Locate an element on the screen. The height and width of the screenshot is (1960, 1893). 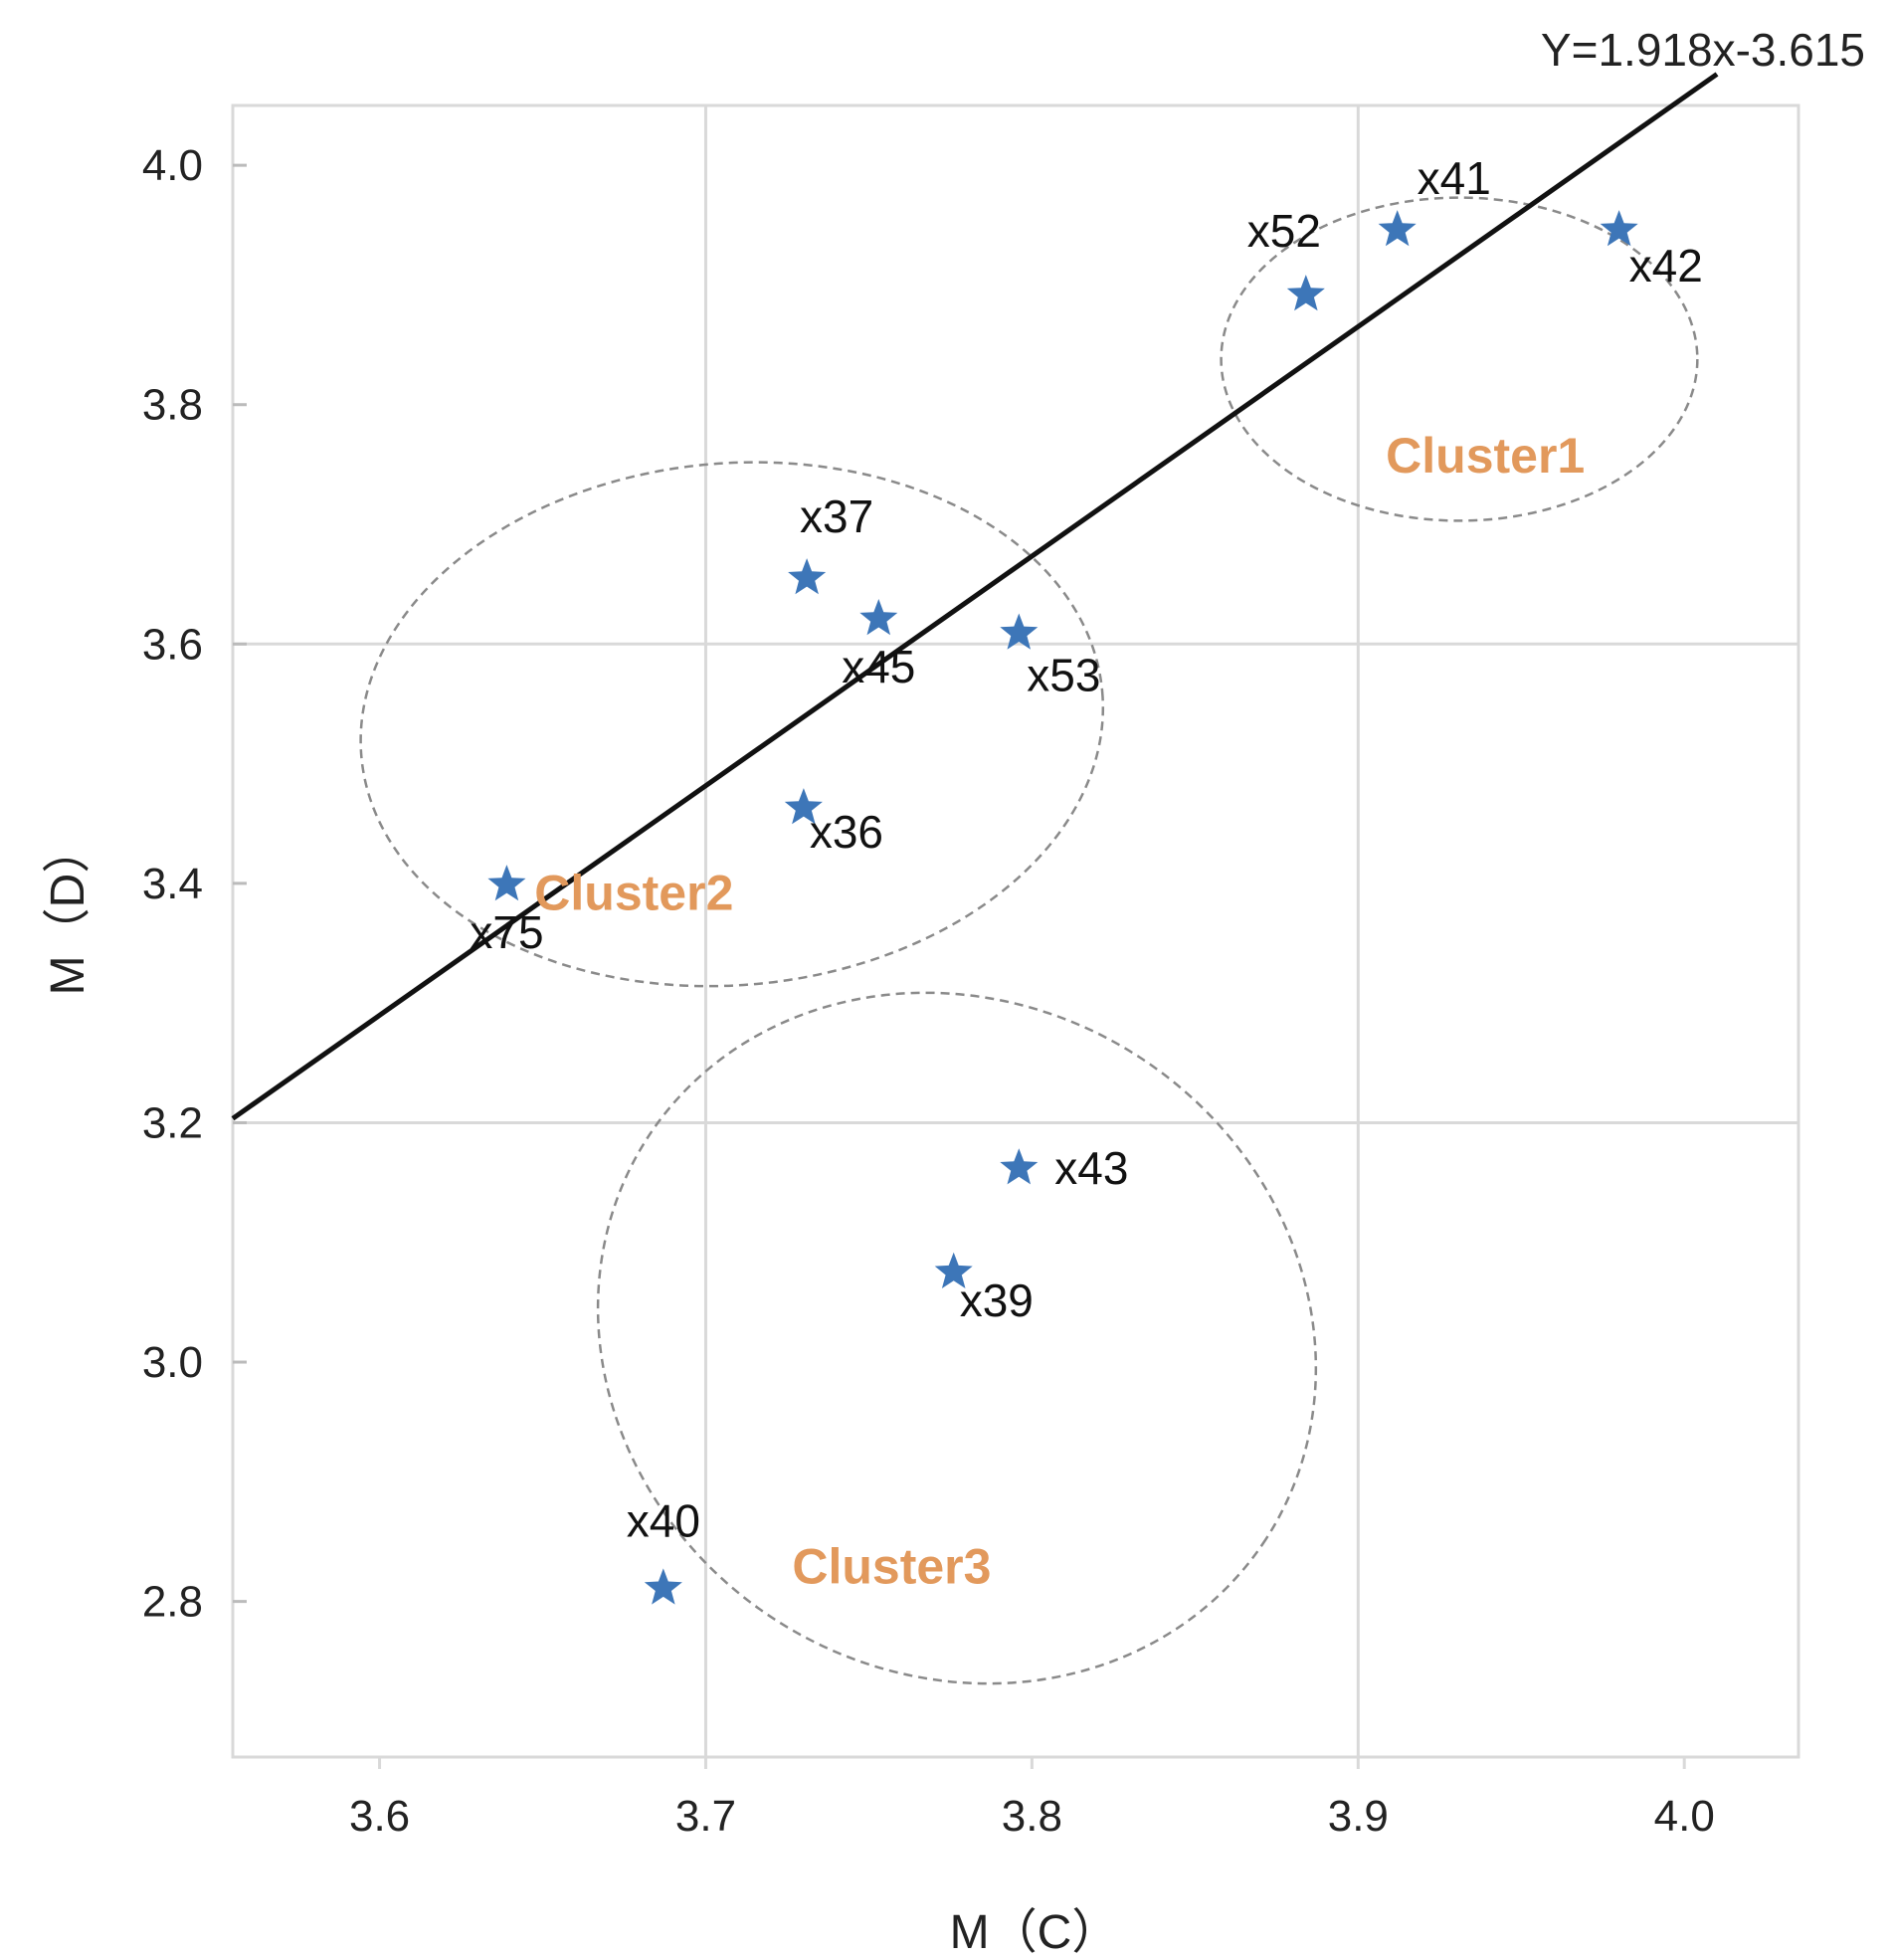
x-tick-label: 3.7 is located at coordinates (705, 1816).